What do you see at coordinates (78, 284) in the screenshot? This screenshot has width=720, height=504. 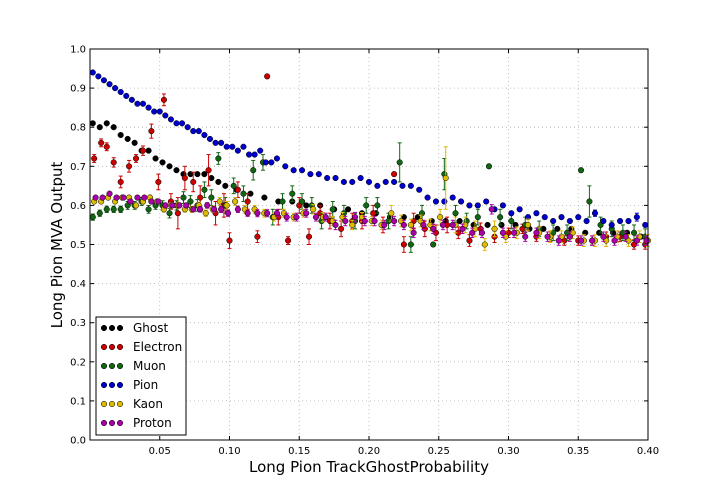 I see `y-tick-label: 0.4` at bounding box center [78, 284].